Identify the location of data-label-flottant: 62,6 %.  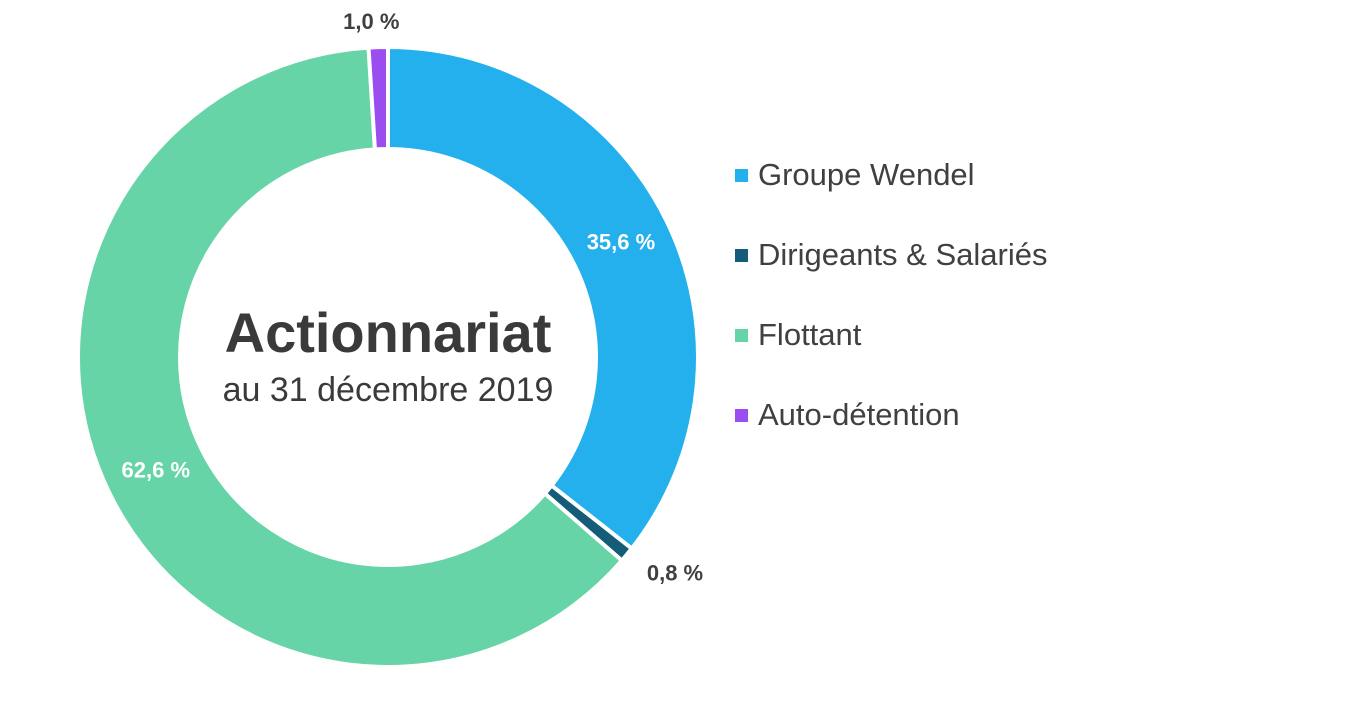
(156, 469).